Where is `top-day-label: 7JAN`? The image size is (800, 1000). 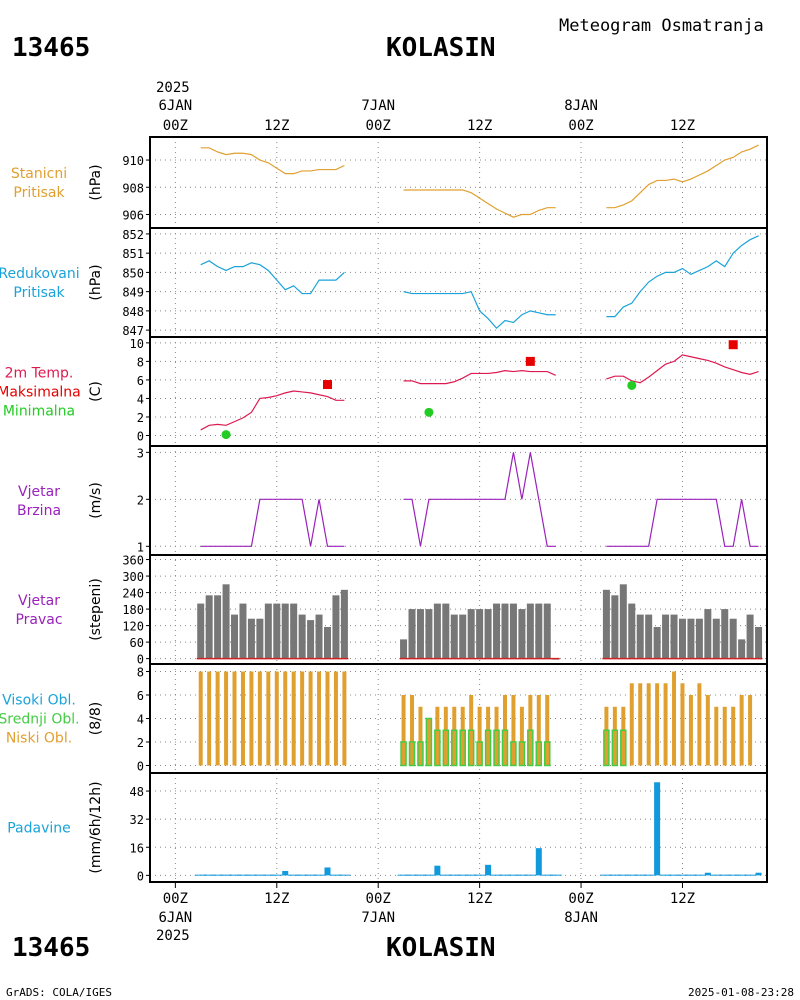 top-day-label: 7JAN is located at coordinates (378, 106).